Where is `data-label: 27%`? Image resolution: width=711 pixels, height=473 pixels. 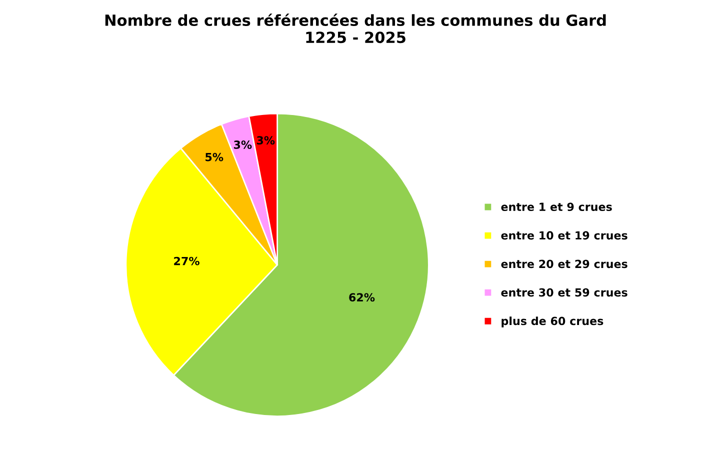 data-label: 27% is located at coordinates (187, 261).